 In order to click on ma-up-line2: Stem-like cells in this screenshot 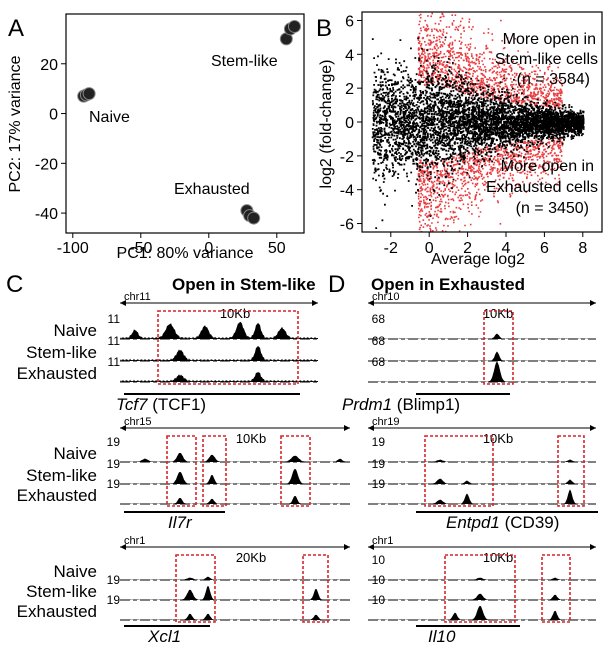, I will do `click(546, 59)`.